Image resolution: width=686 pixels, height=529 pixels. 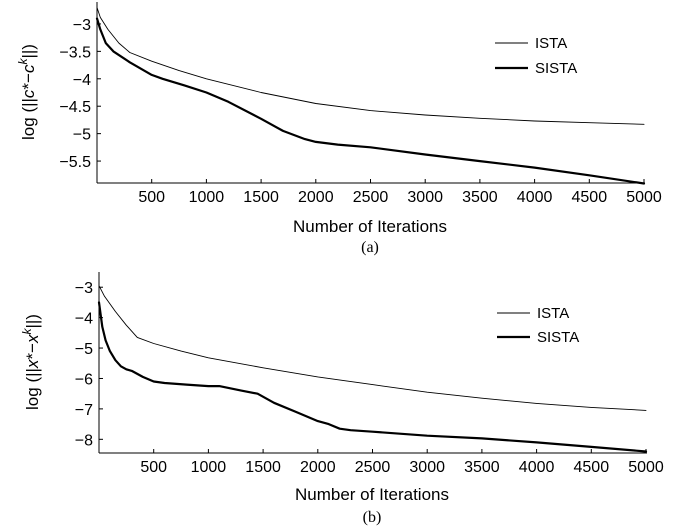 What do you see at coordinates (84, 288) in the screenshot?
I see `y-tick-label-b: −3` at bounding box center [84, 288].